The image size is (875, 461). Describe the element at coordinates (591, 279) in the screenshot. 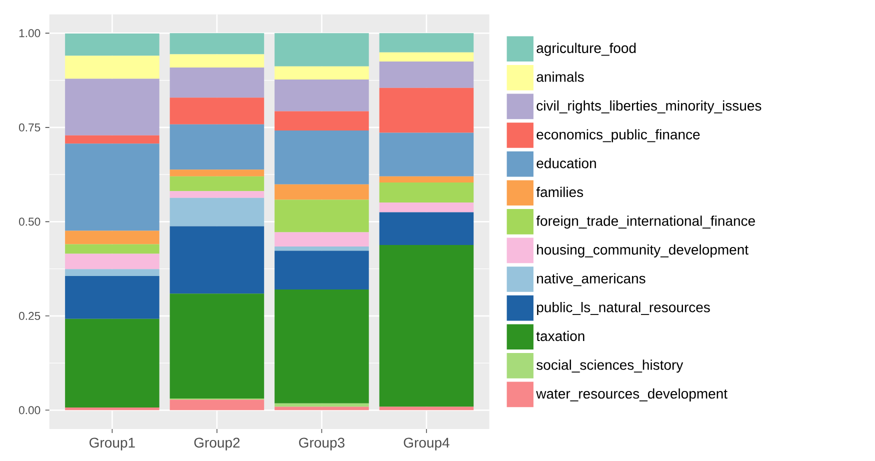

I see `legend-label: native_americans` at that location.